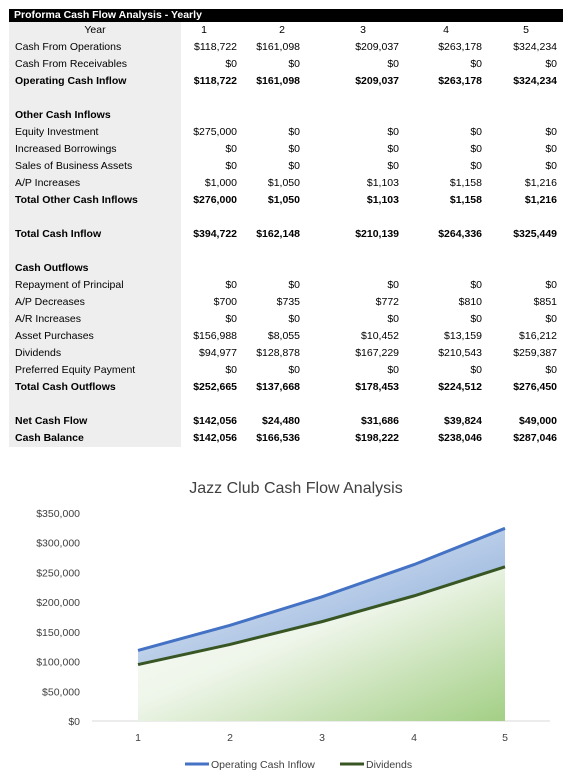  Describe the element at coordinates (286, 149) in the screenshot. I see `table-row: Increased Borrowings $0 $0 $0 $0 $0` at that location.